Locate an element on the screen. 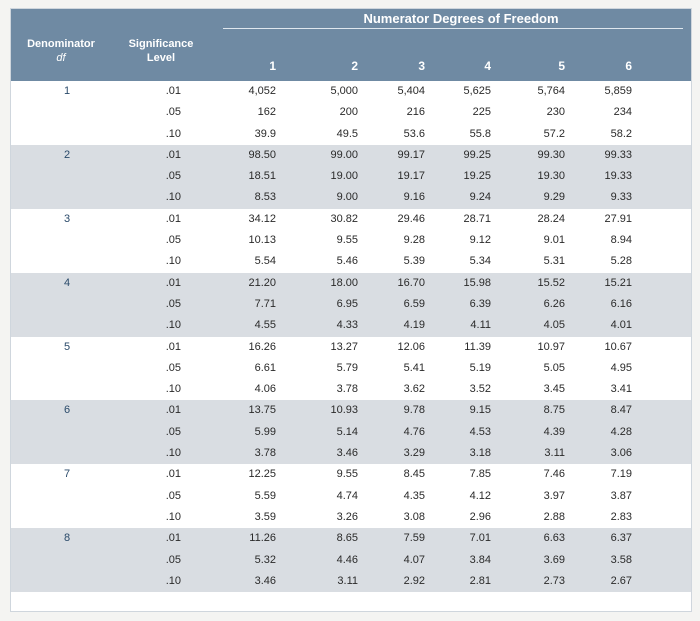  denominator-df-cell: 3 is located at coordinates (67, 218).